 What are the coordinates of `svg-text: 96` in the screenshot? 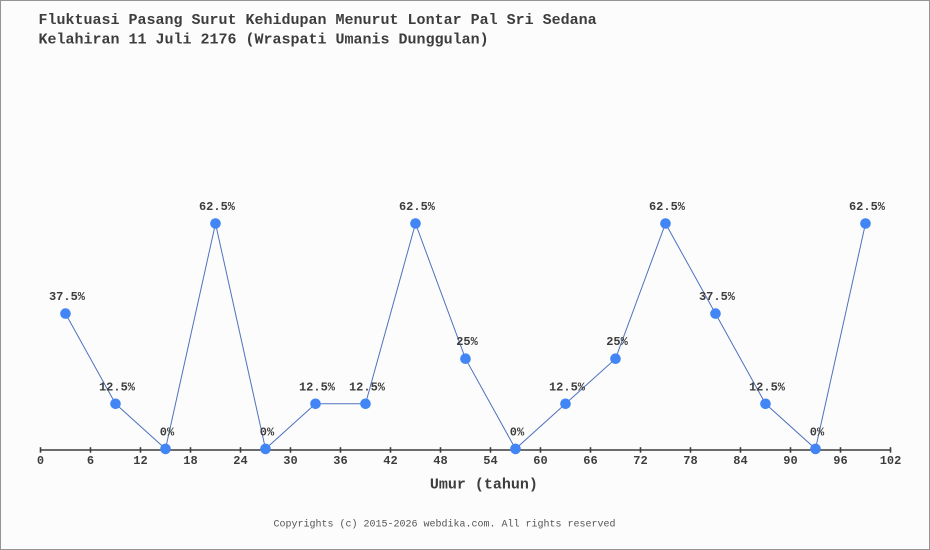 It's located at (840, 461).